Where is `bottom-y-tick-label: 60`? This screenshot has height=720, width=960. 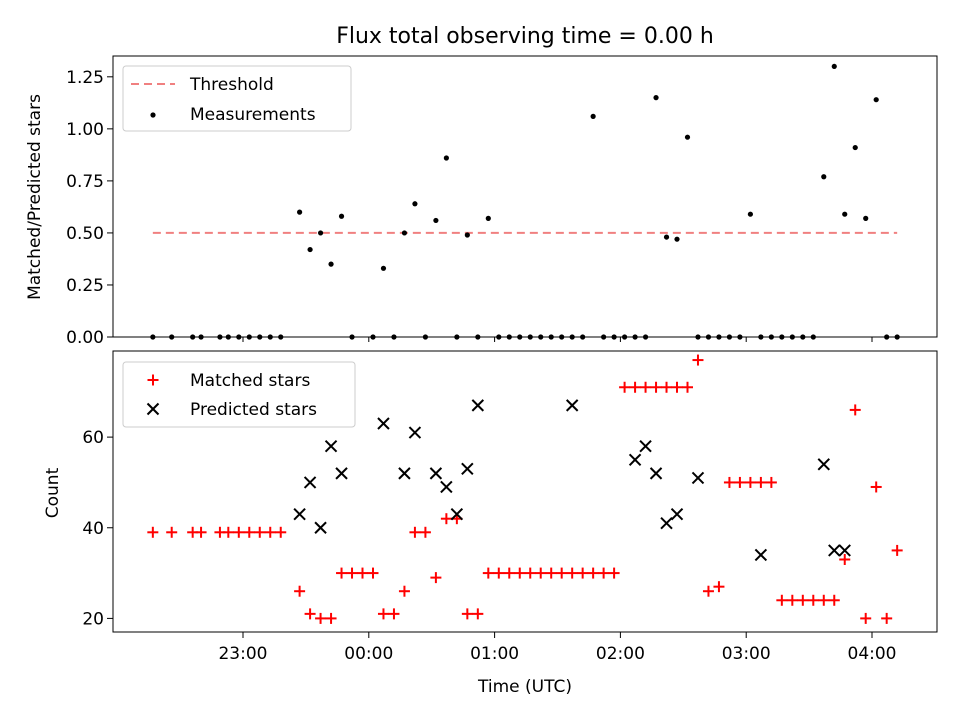
bottom-y-tick-label: 60 is located at coordinates (93, 438).